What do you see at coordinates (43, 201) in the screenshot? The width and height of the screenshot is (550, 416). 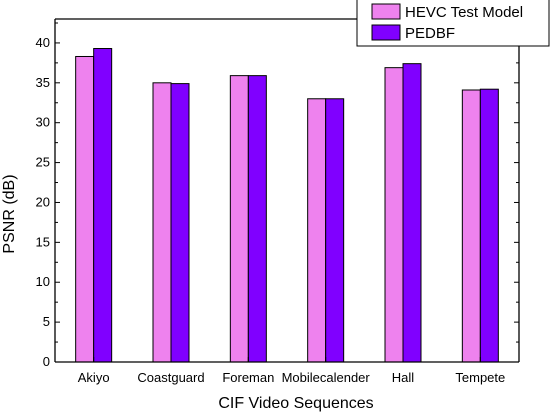 I see `y-tick-label: 20` at bounding box center [43, 201].